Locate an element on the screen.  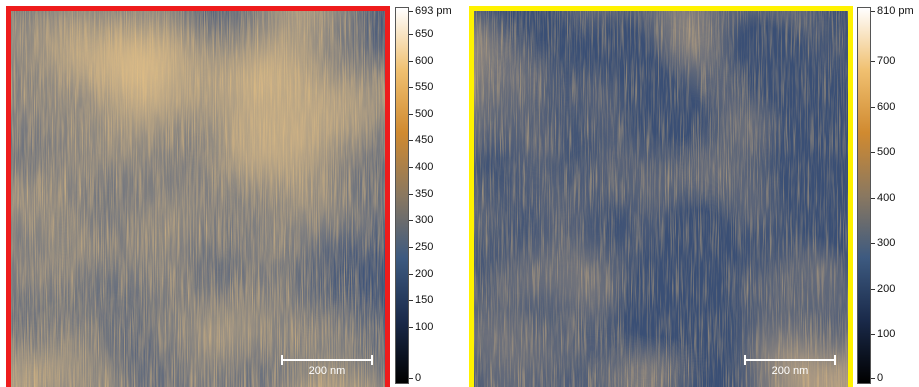
colorbar-right is located at coordinates (864, 195).